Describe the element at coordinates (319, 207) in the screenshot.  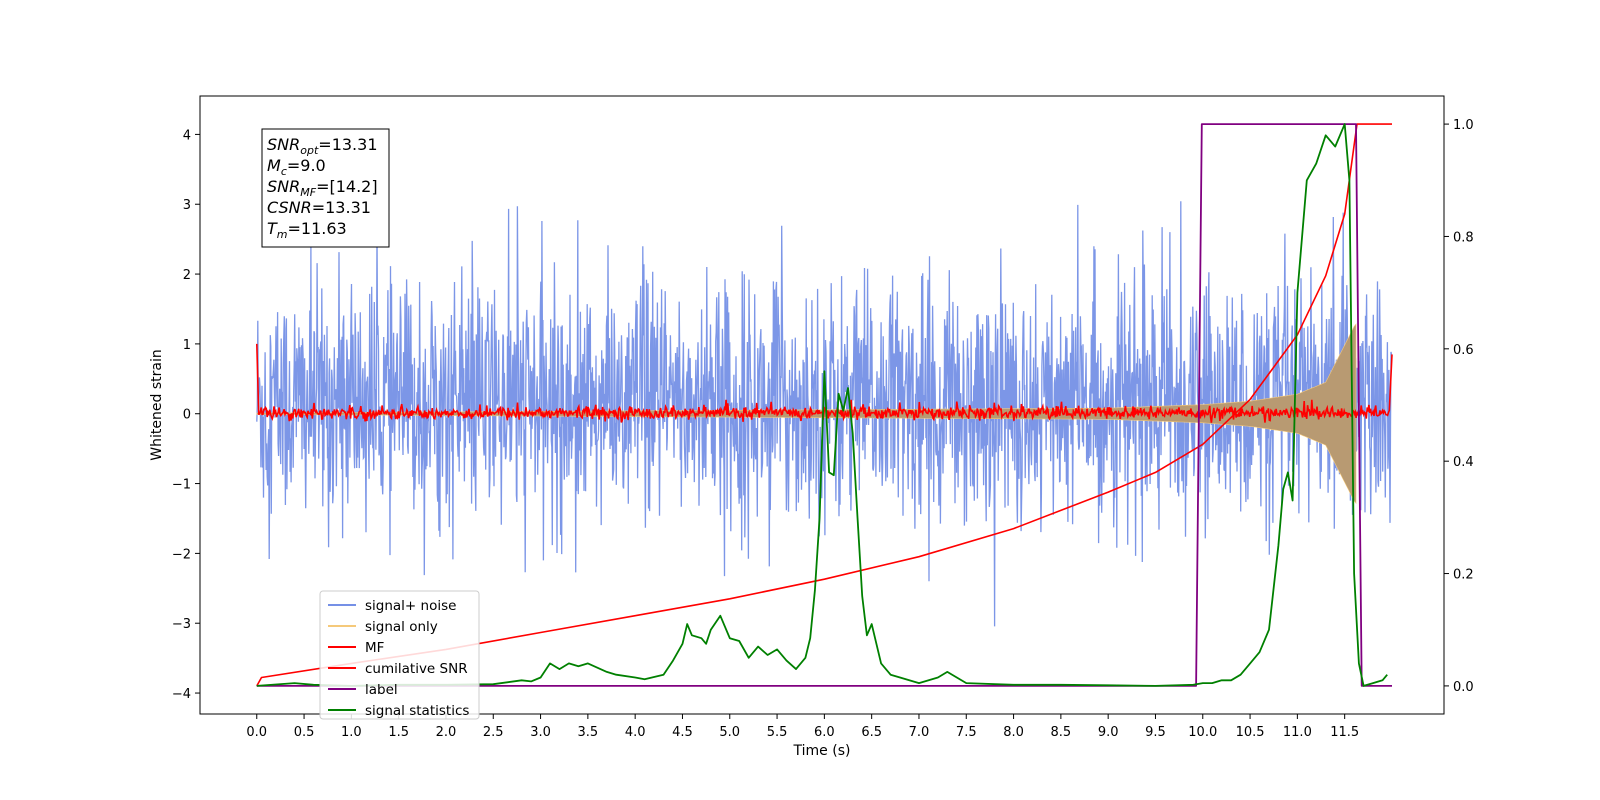
I see `info-csnr: CSNR=13.31` at that location.